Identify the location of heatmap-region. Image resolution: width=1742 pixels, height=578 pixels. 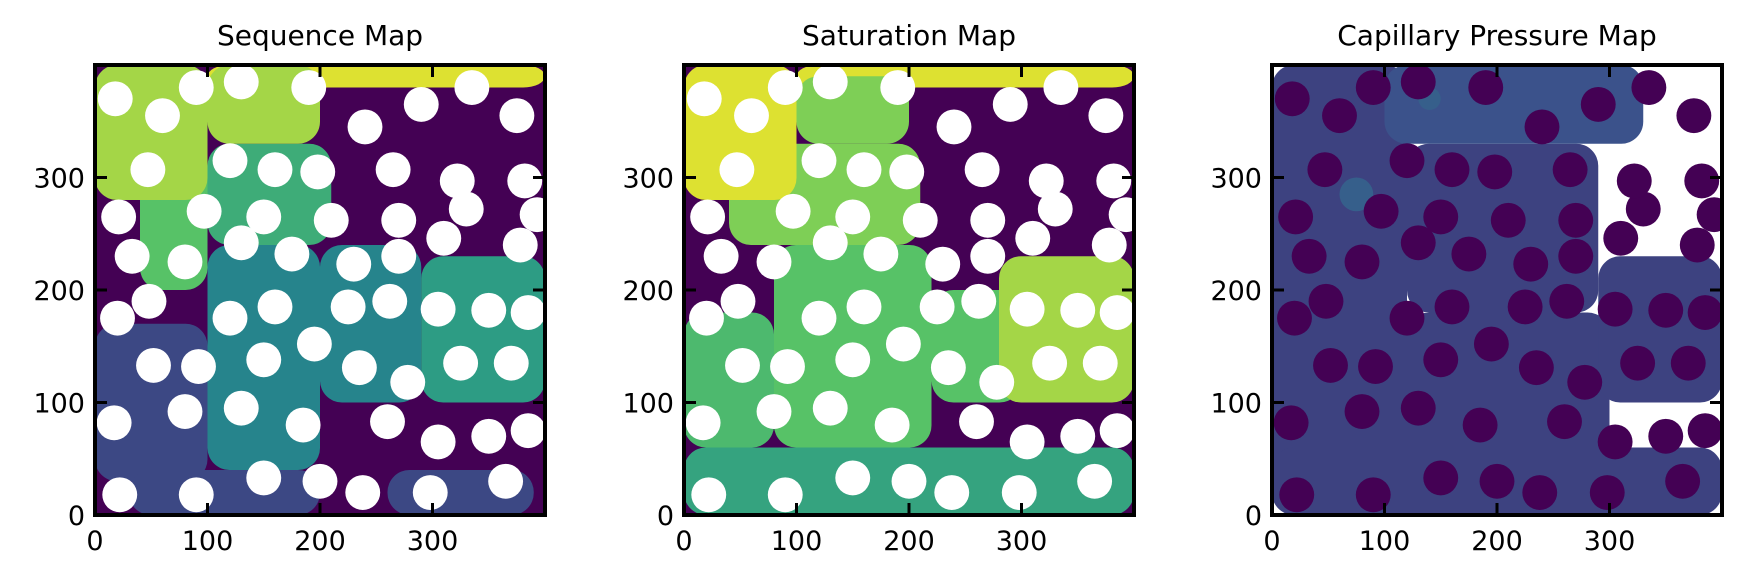
(1356, 194).